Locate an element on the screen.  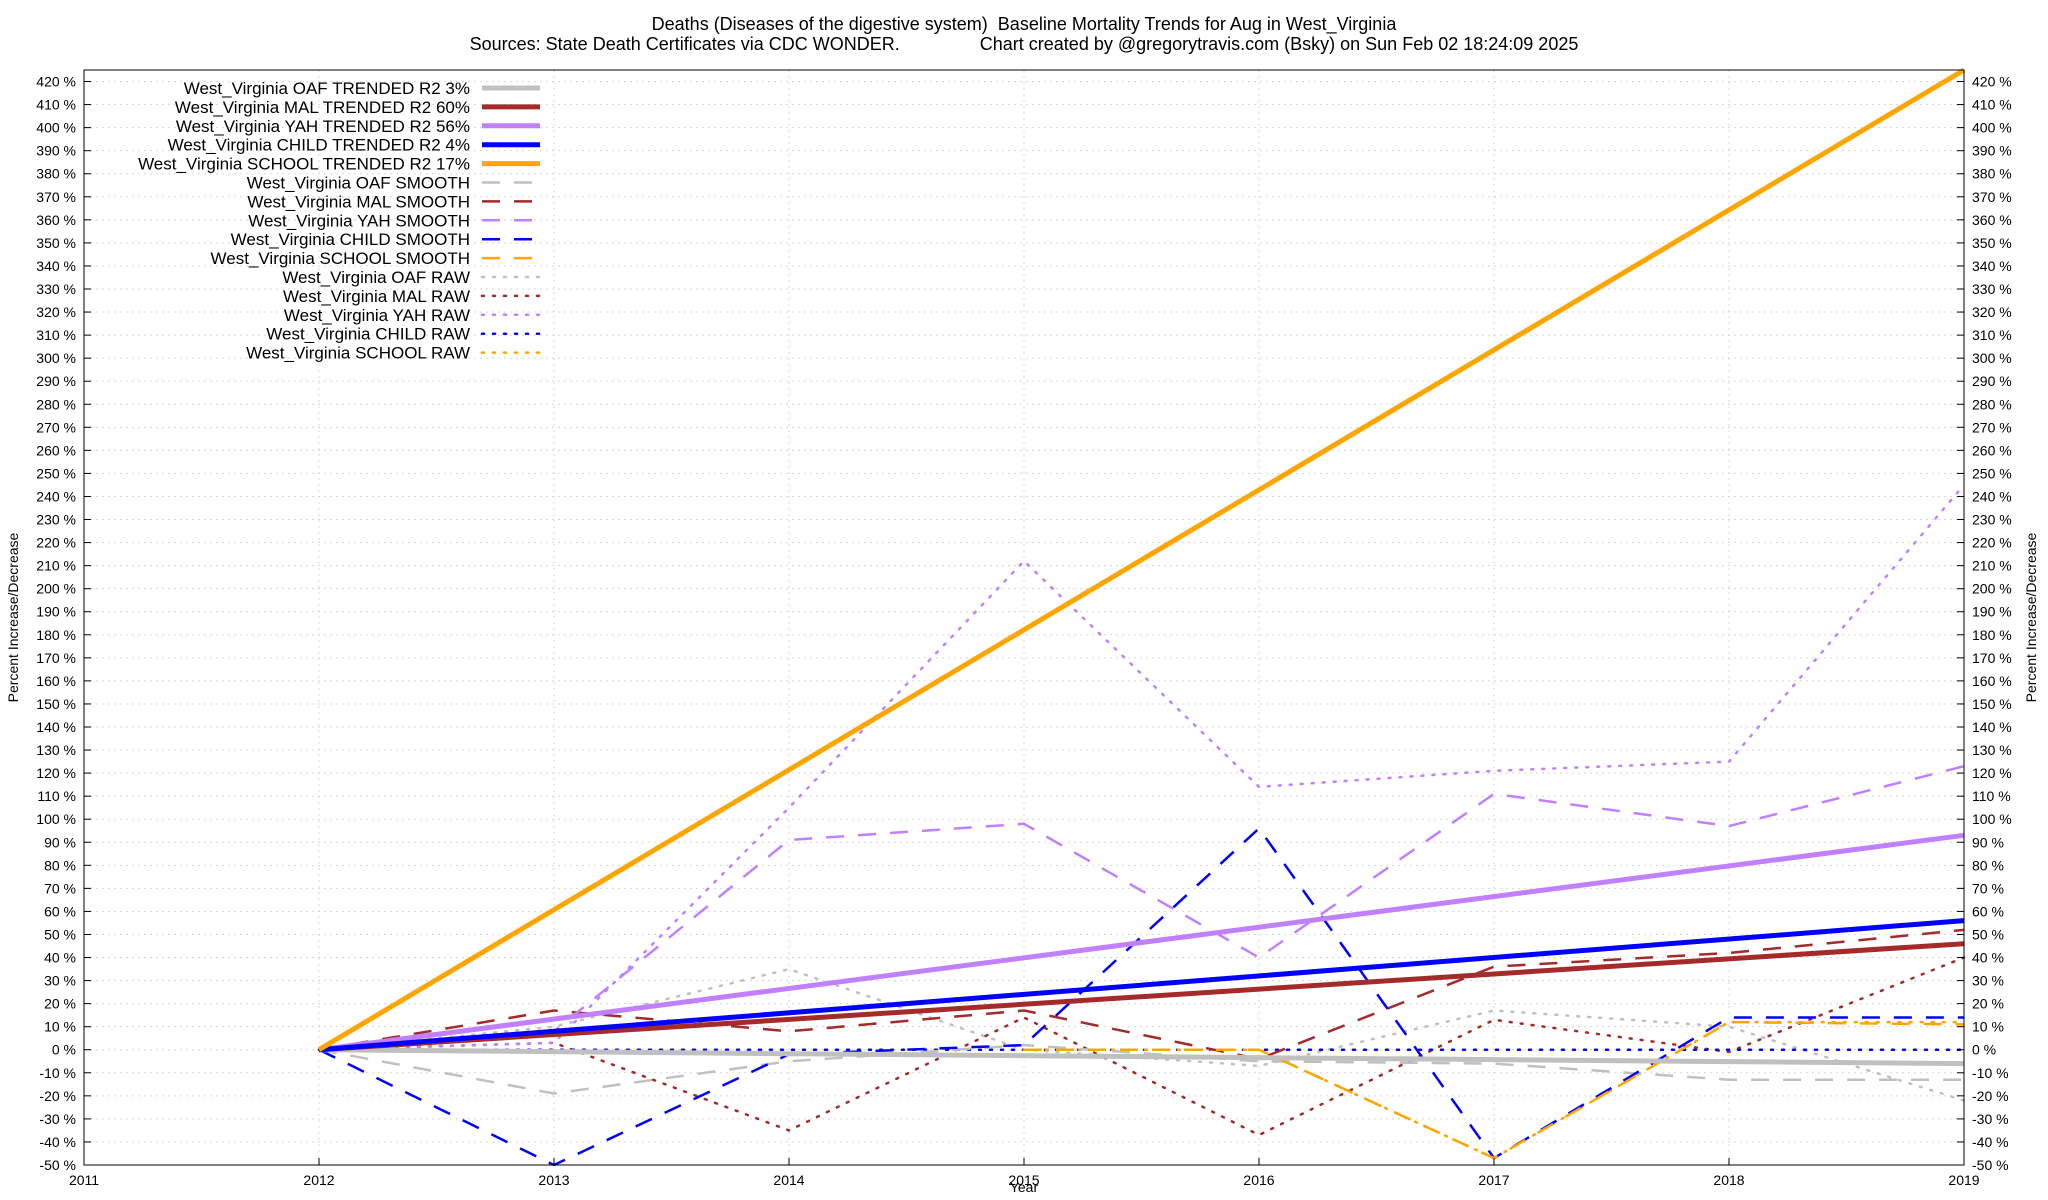
y-tick-label: 20 % is located at coordinates (60, 1004).